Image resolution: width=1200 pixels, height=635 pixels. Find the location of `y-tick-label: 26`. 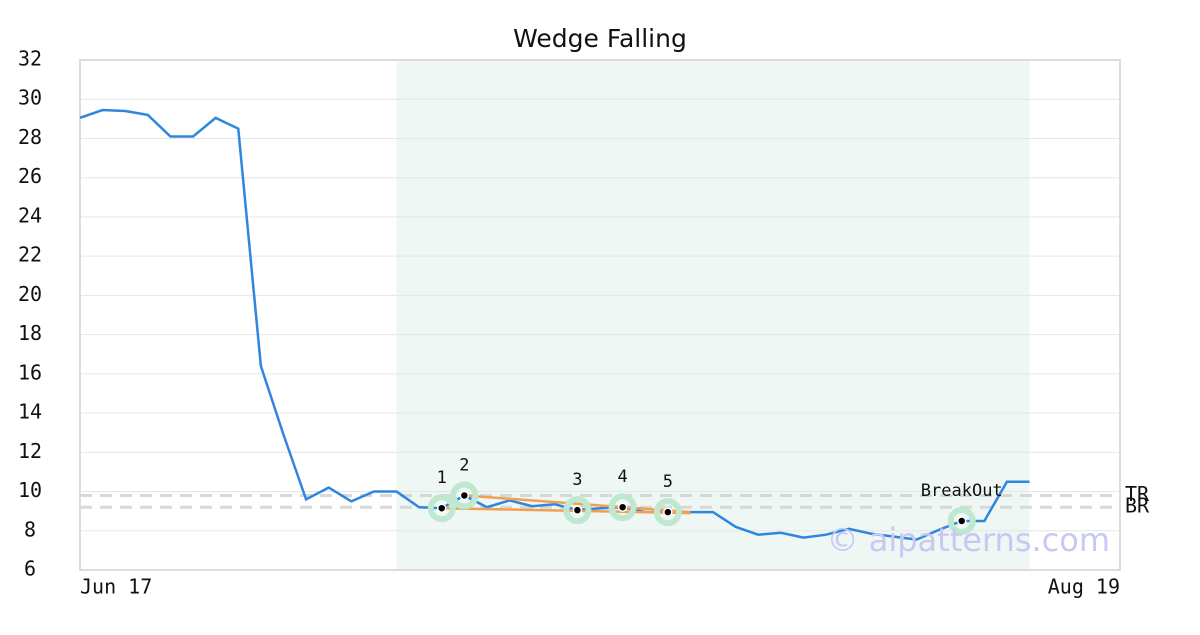

y-tick-label: 26 is located at coordinates (30, 176).